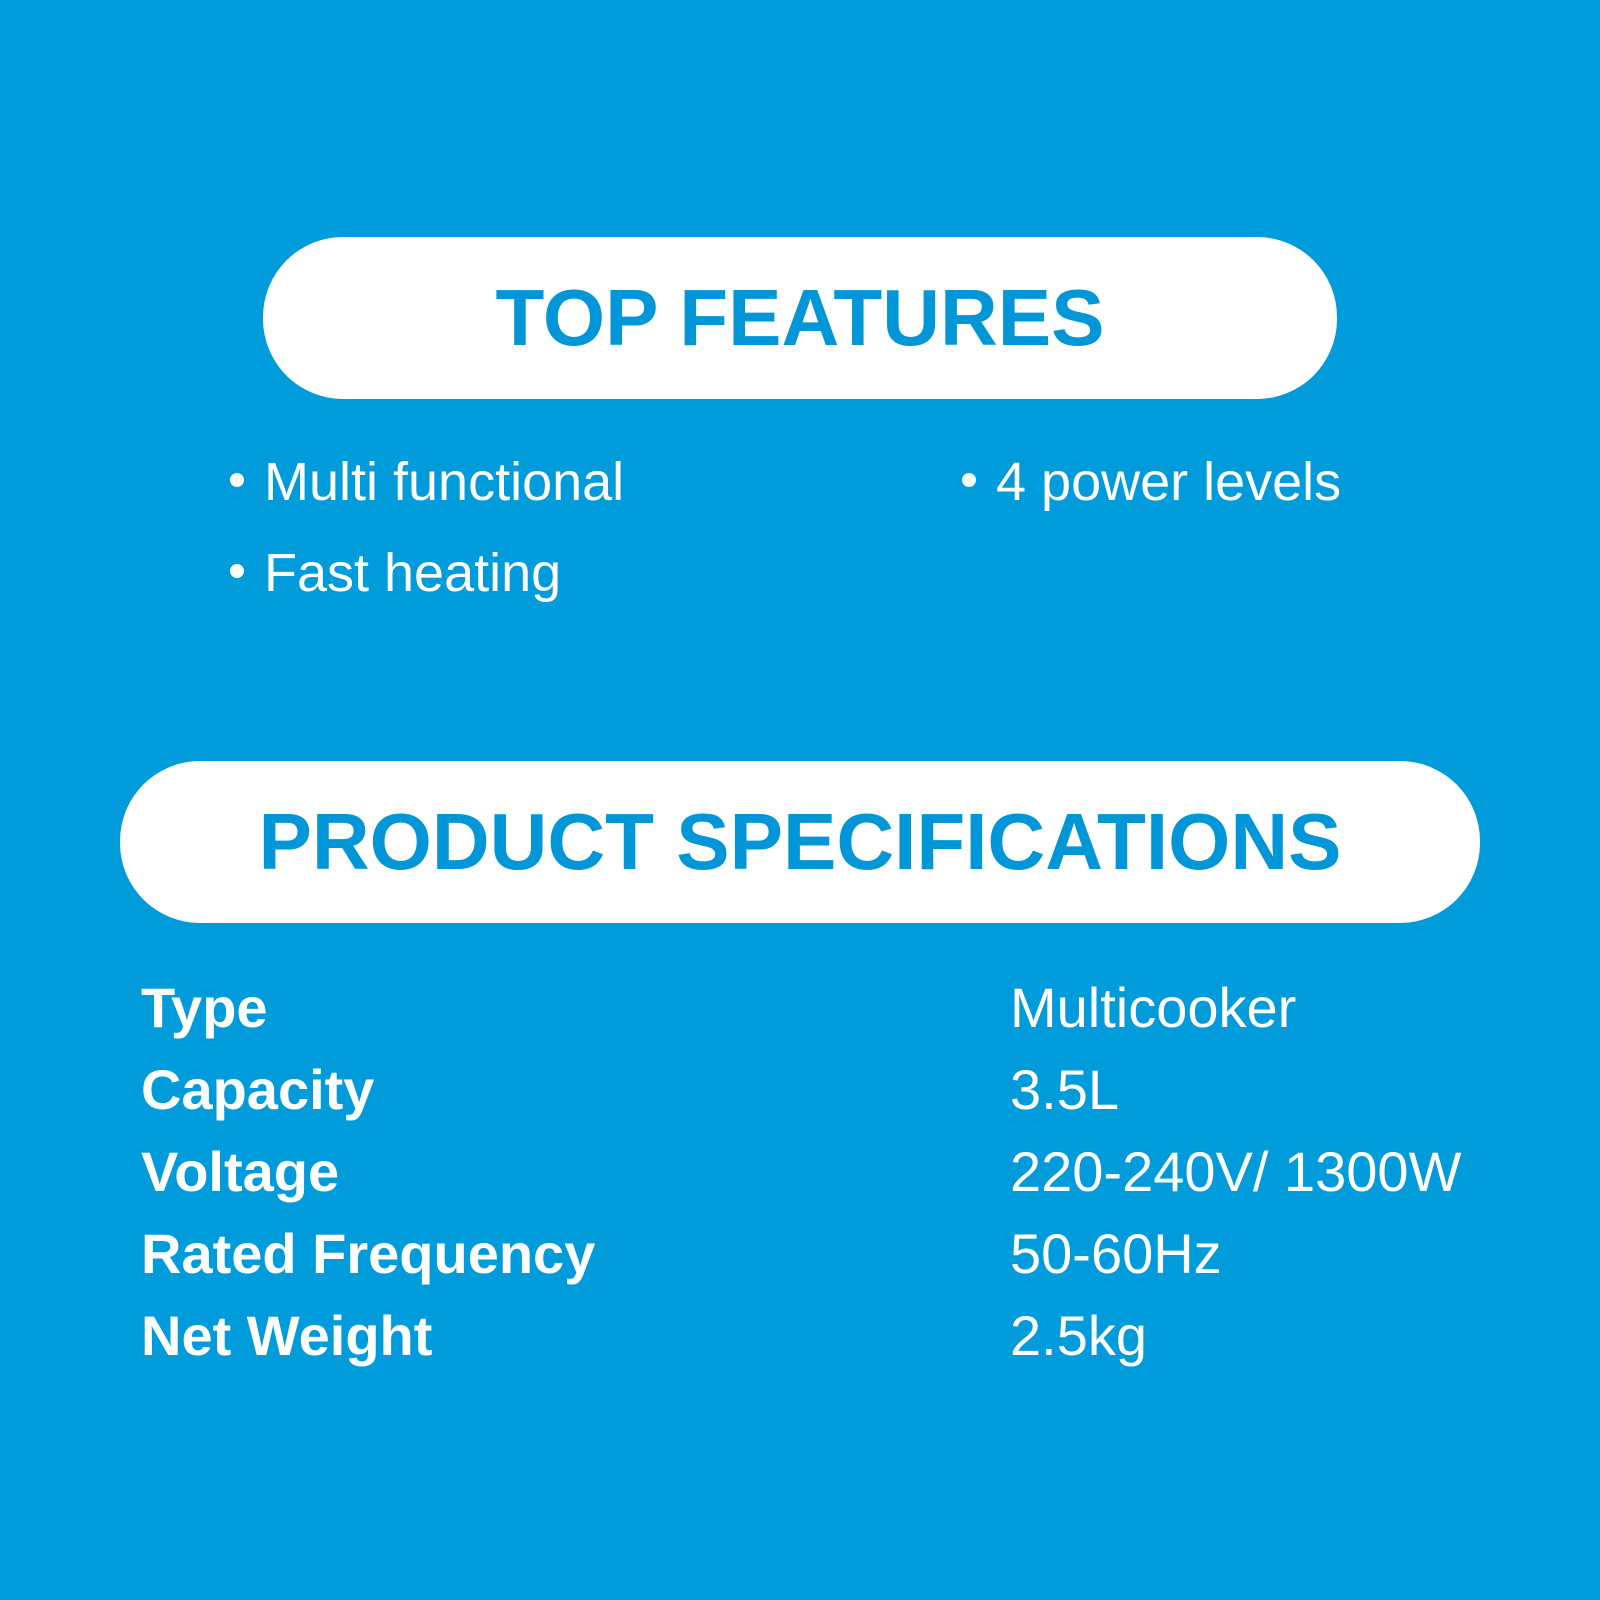  I want to click on top-features-title: TOP FEATURES, so click(800, 317).